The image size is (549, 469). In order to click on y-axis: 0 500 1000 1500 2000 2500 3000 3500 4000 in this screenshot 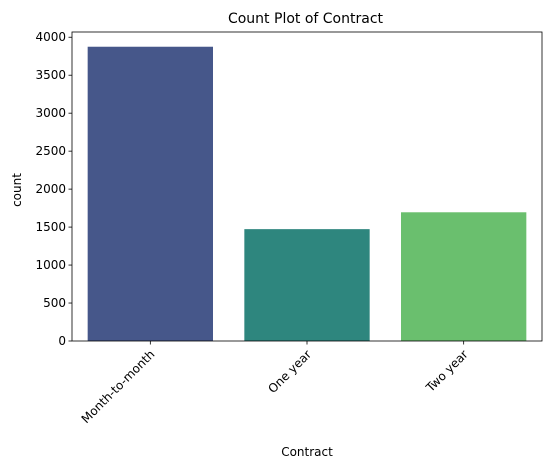, I will do `click(53, 189)`.